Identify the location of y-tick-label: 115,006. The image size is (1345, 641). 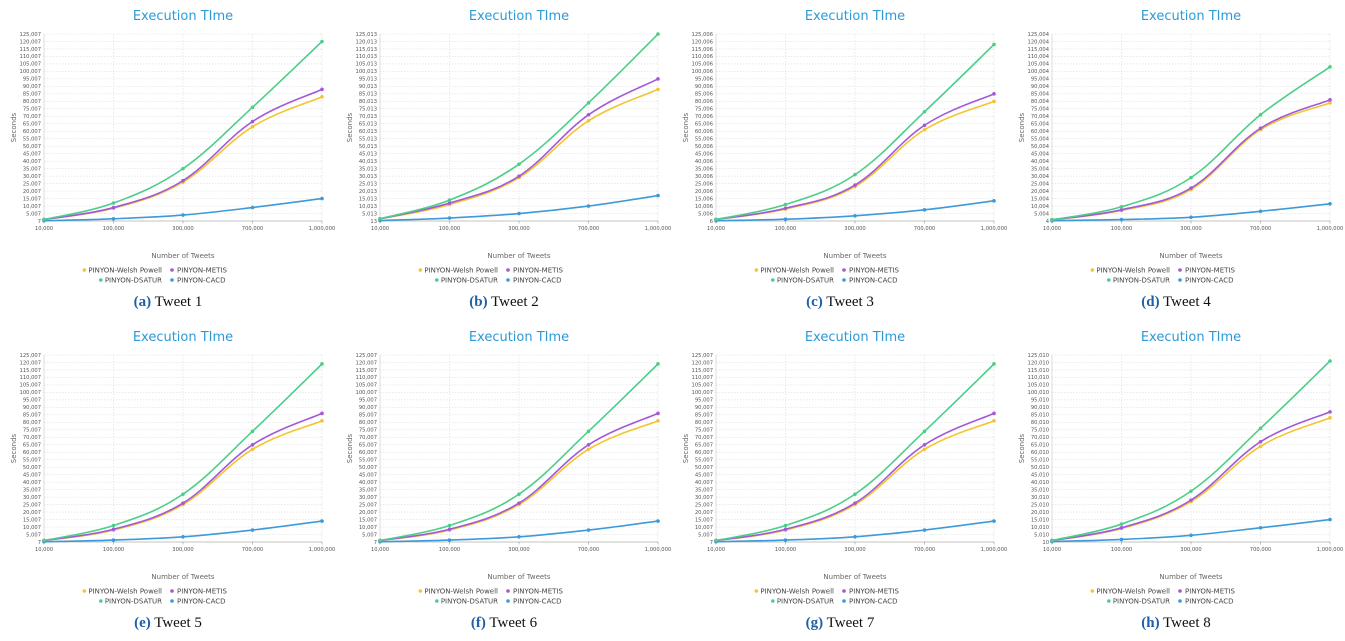
(702, 50).